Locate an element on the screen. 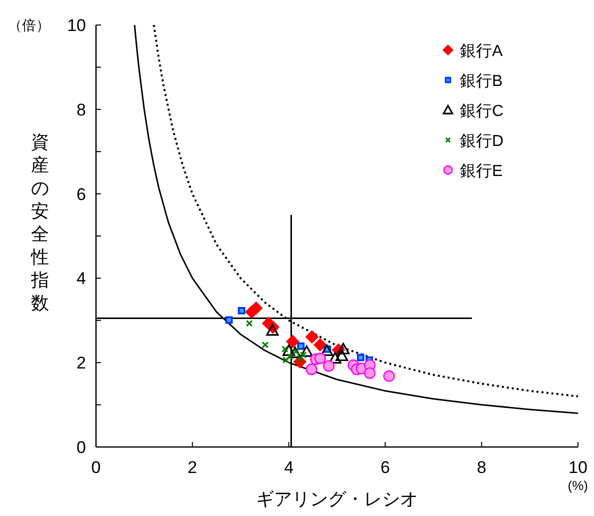 This screenshot has width=594, height=516. legend-label: 銀行B is located at coordinates (481, 81).